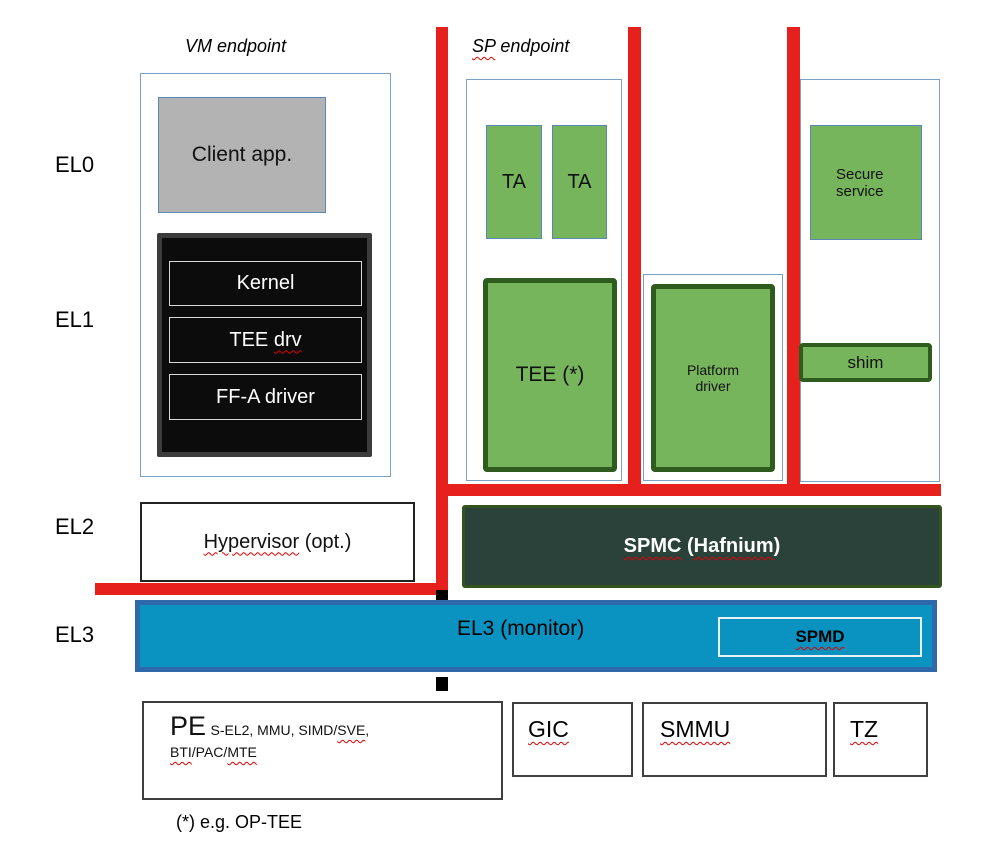  What do you see at coordinates (239, 822) in the screenshot?
I see `footnote-optee: (*) e.g. OP-TEE` at bounding box center [239, 822].